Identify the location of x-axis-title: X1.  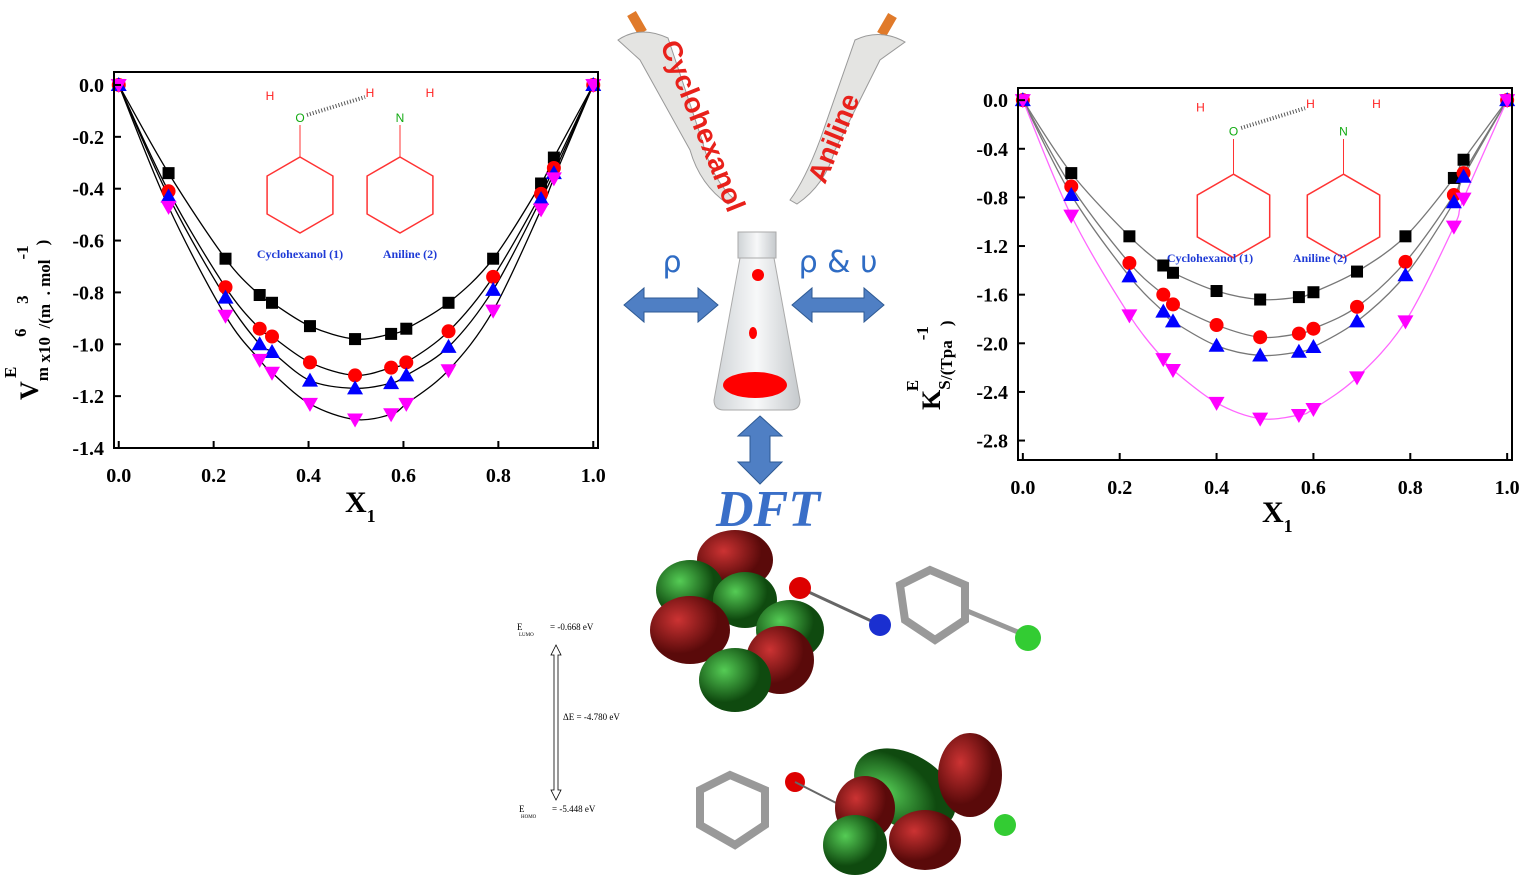
(360, 506).